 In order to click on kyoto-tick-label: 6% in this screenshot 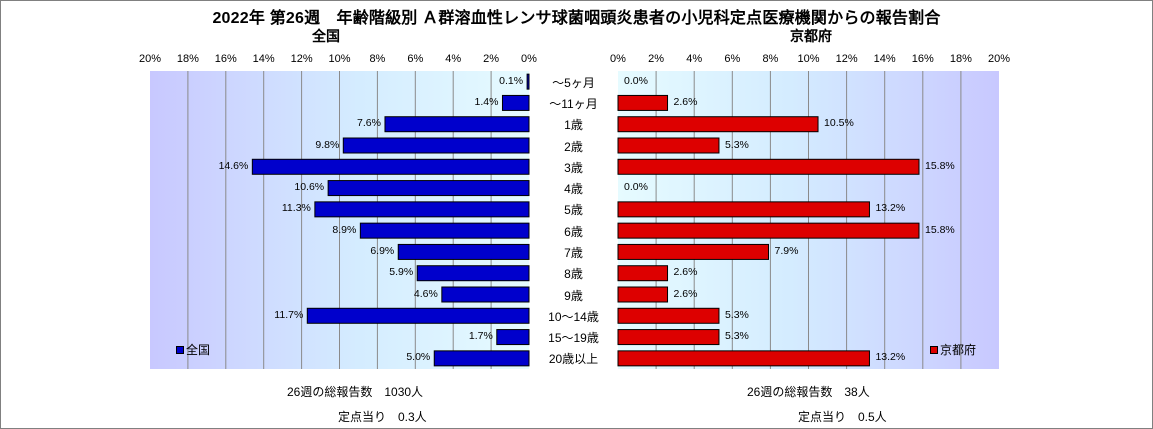, I will do `click(732, 59)`.